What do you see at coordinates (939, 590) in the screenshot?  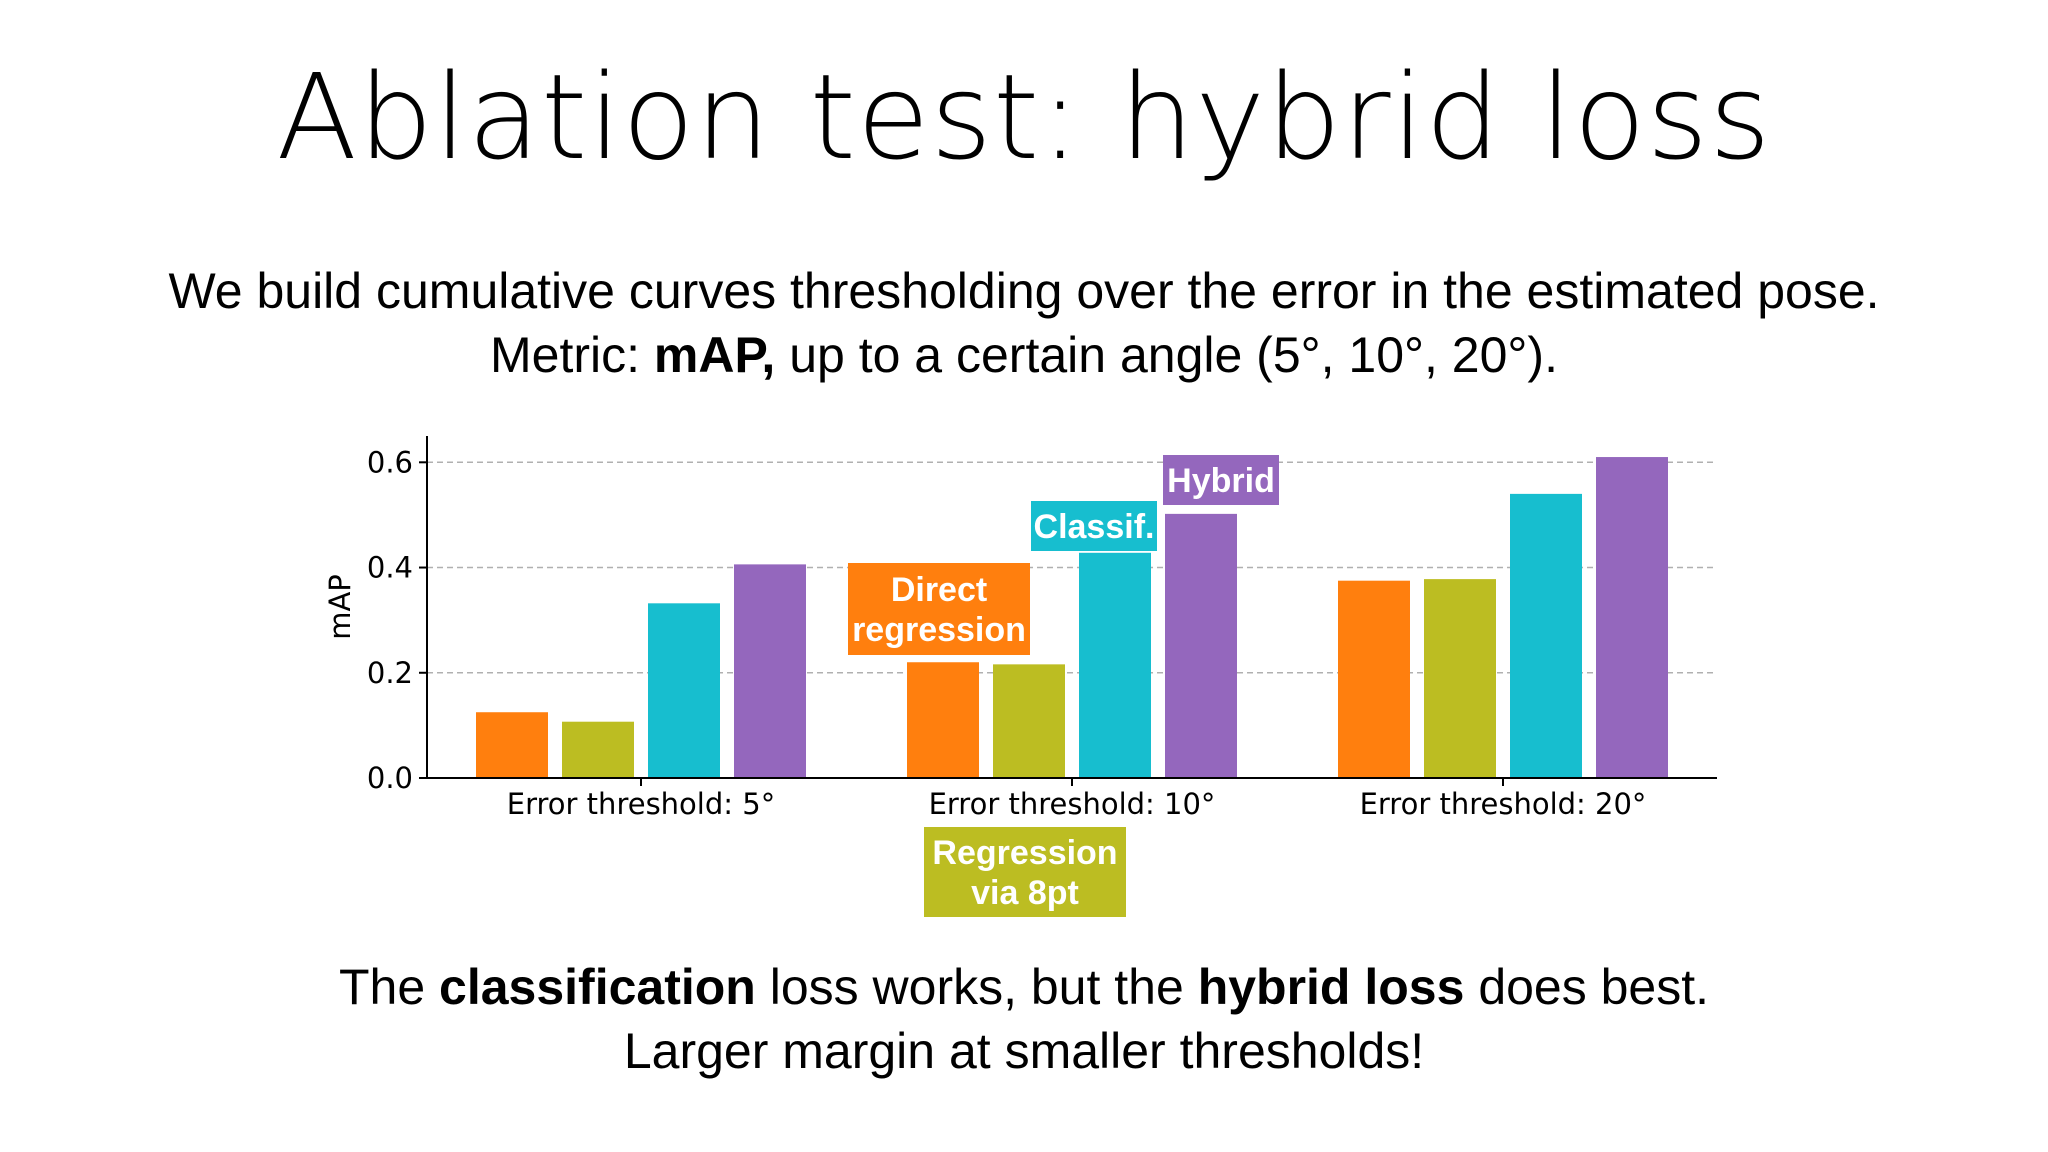 I see `callout-label: Direct` at bounding box center [939, 590].